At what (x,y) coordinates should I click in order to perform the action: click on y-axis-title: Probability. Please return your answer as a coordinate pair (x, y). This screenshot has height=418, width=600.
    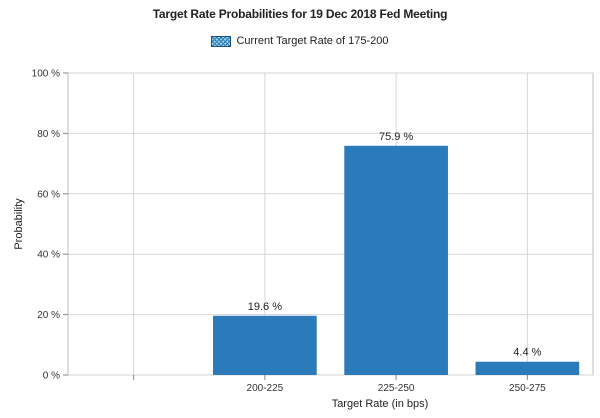
    Looking at the image, I should click on (19, 224).